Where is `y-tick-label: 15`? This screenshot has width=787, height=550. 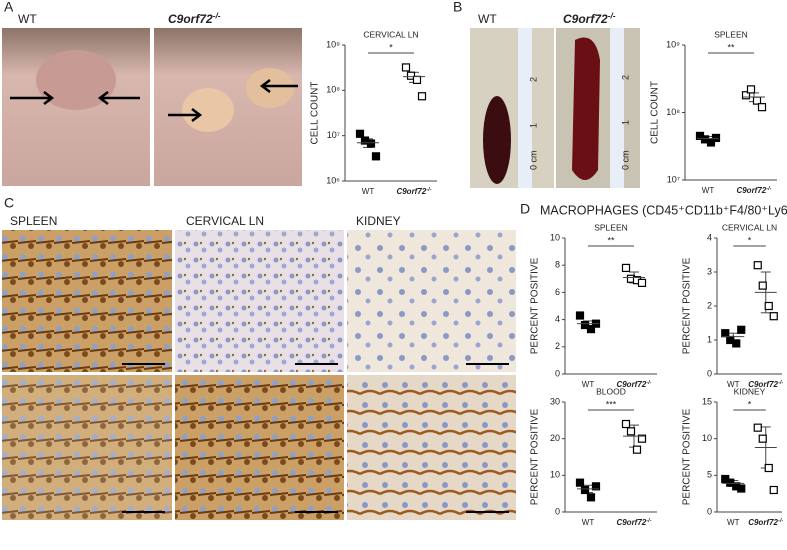
y-tick-label: 15 is located at coordinates (707, 401).